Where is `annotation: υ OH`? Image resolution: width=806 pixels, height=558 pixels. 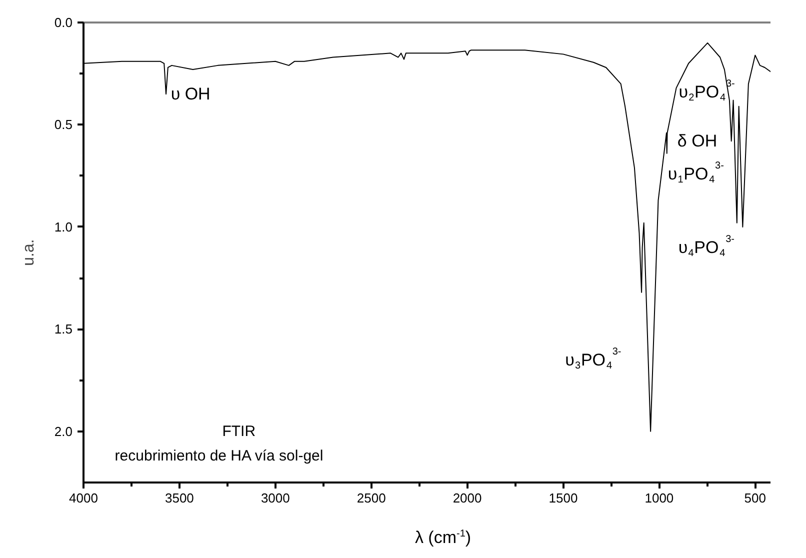 annotation: υ OH is located at coordinates (190, 94).